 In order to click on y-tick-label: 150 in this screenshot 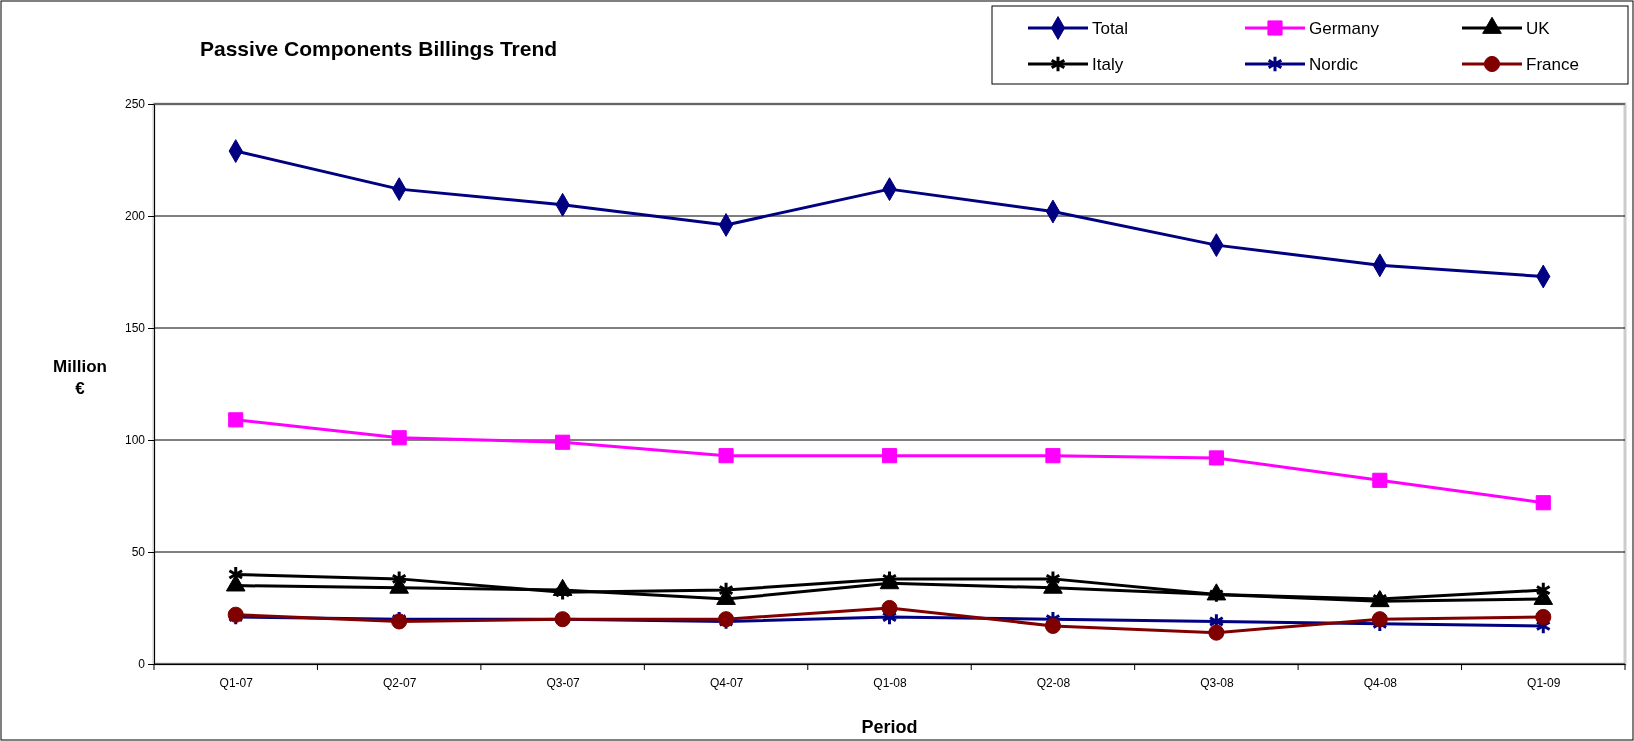, I will do `click(135, 328)`.